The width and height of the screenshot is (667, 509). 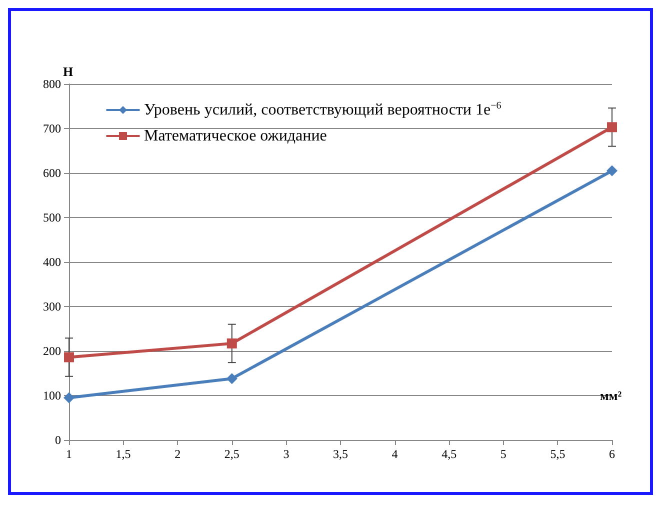 I want to click on x-tick-label: 4, so click(x=395, y=454).